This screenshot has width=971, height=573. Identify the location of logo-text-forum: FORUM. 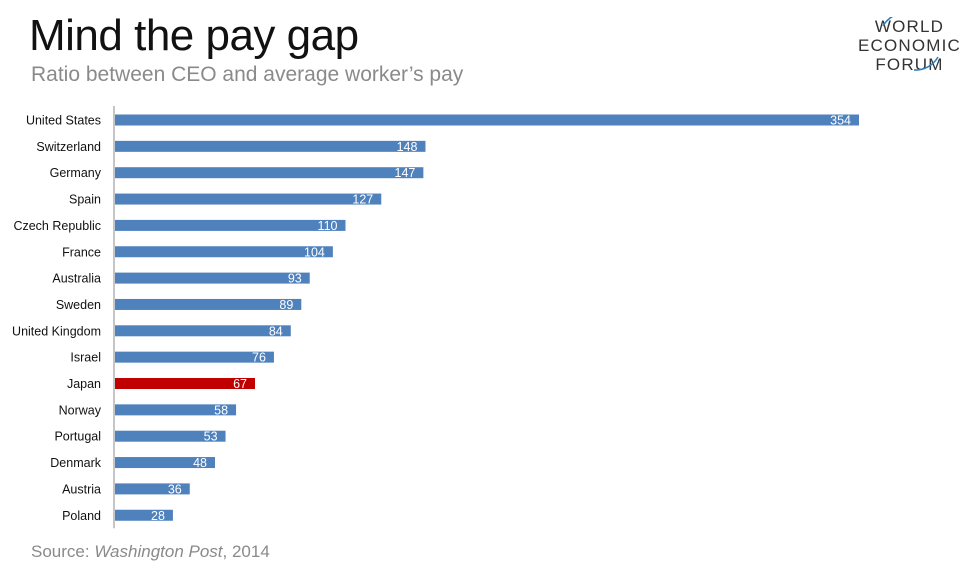
(909, 64).